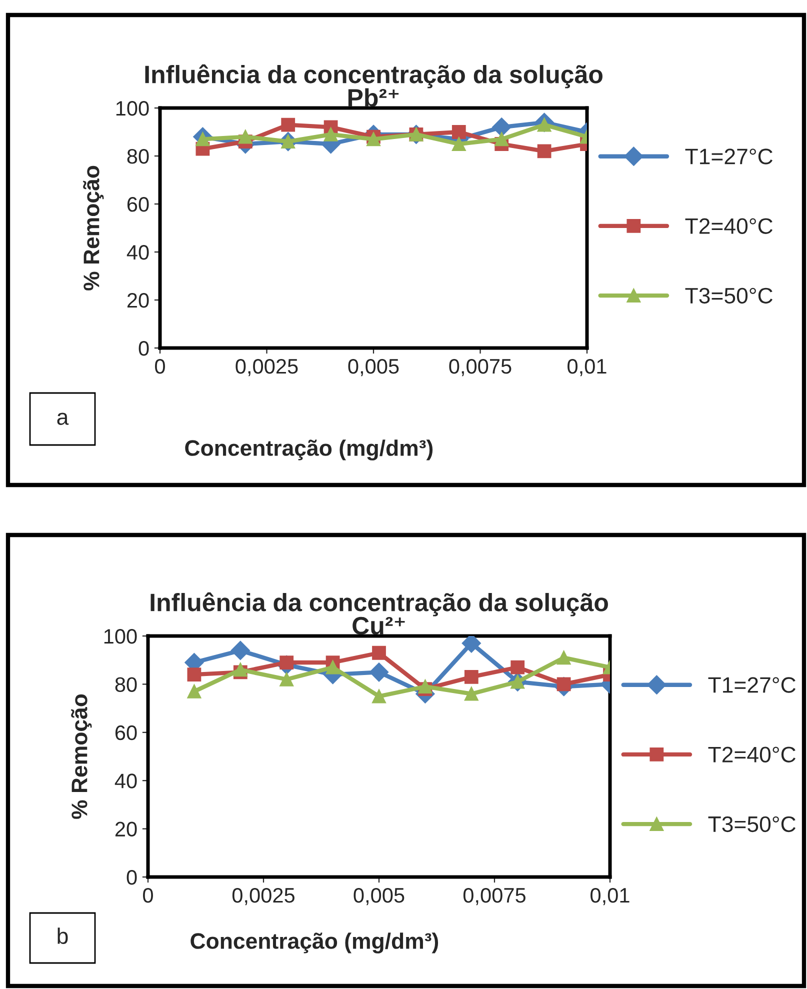 The width and height of the screenshot is (807, 989). Describe the element at coordinates (120, 636) in the screenshot. I see `y-tick-label: 100` at that location.